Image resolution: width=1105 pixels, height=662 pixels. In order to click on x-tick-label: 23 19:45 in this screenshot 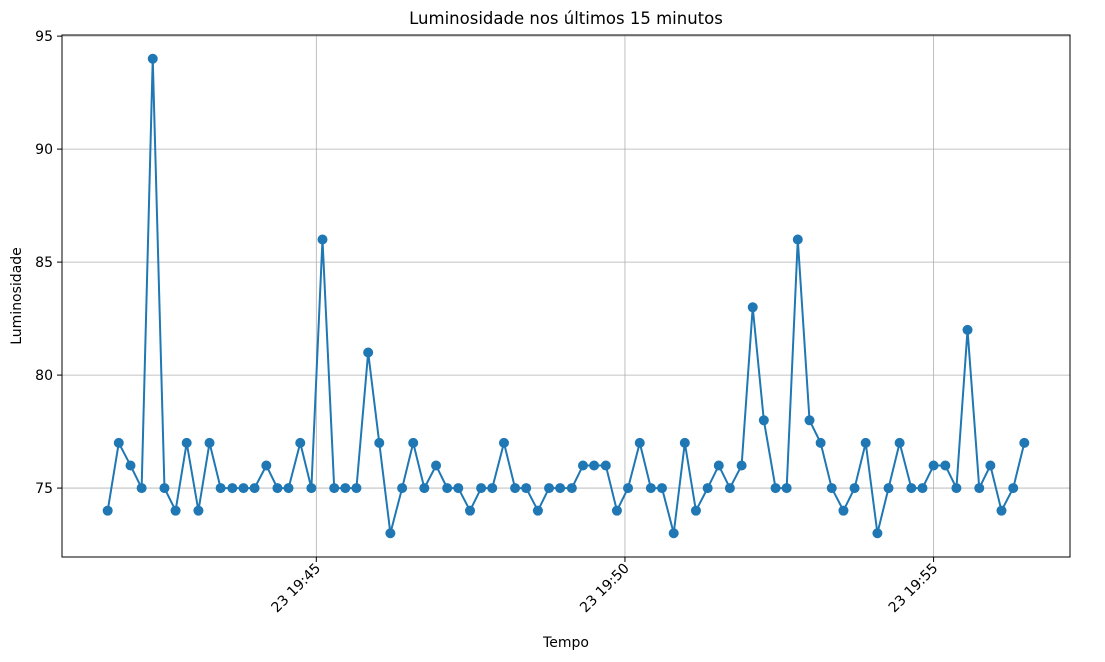, I will do `click(297, 589)`.